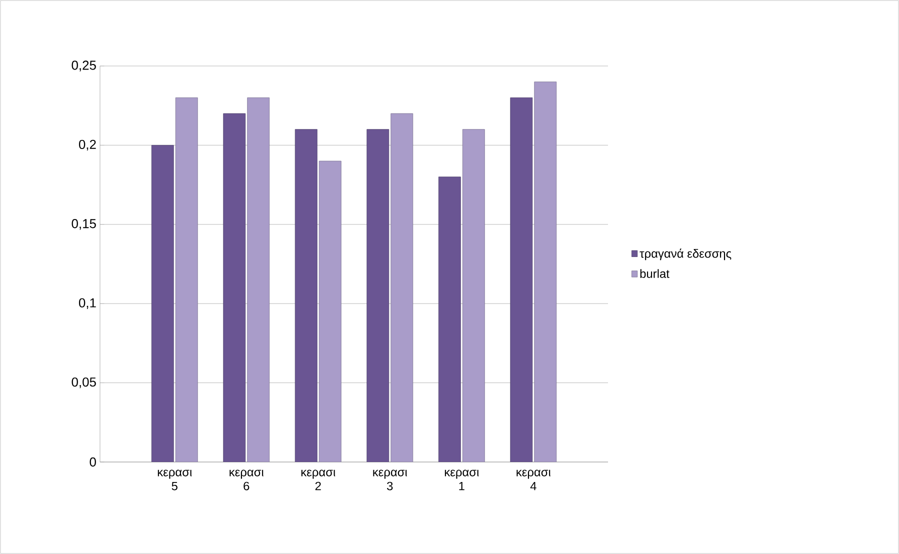 The height and width of the screenshot is (554, 899). I want to click on y-tick-label: 0, so click(93, 462).